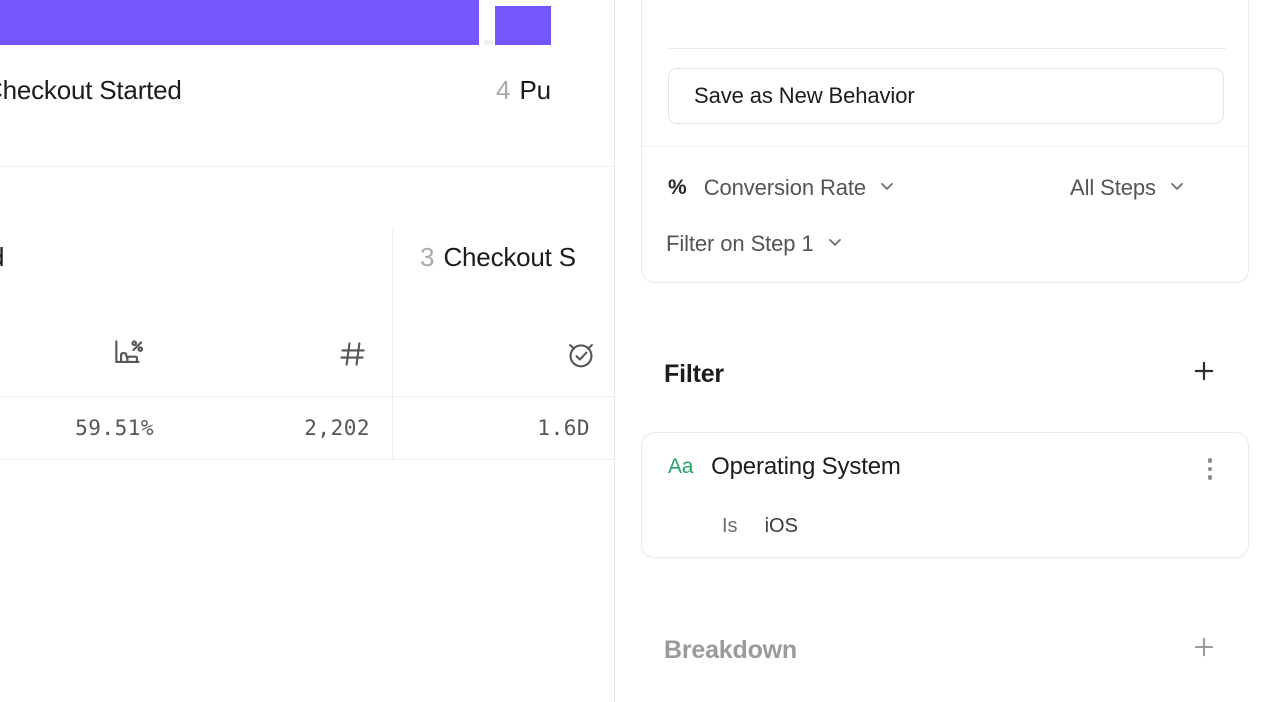  I want to click on conversion-metric-selector: % Conversion Rate, so click(782, 188).